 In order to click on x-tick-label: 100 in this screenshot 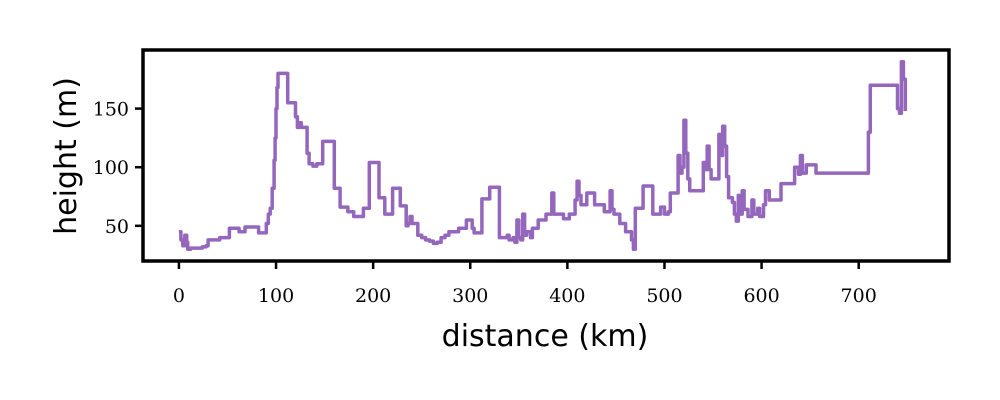, I will do `click(276, 296)`.